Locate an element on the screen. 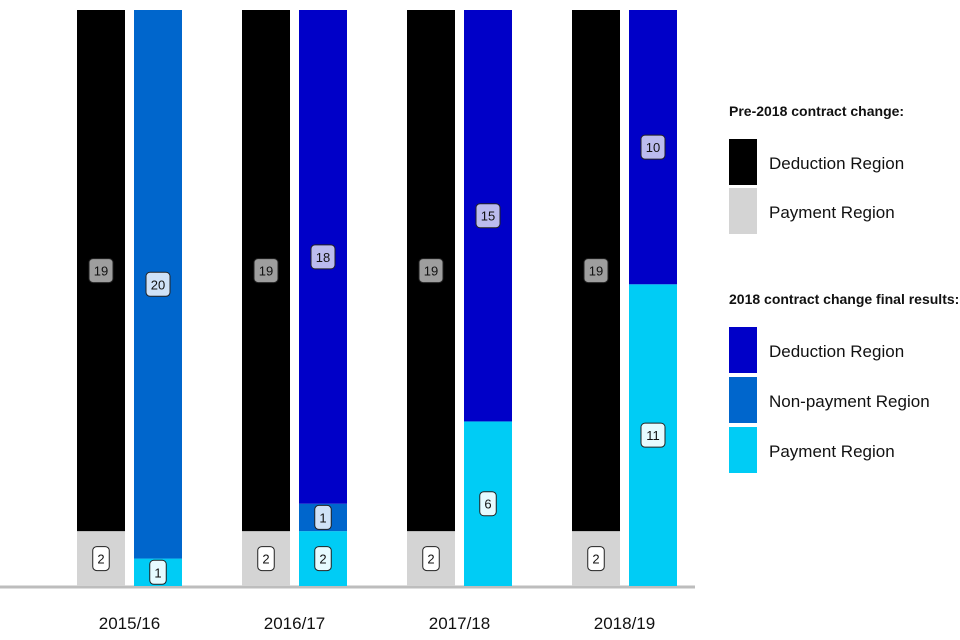  data-label-pre-2018-deduction-region-1: 19 is located at coordinates (266, 271).